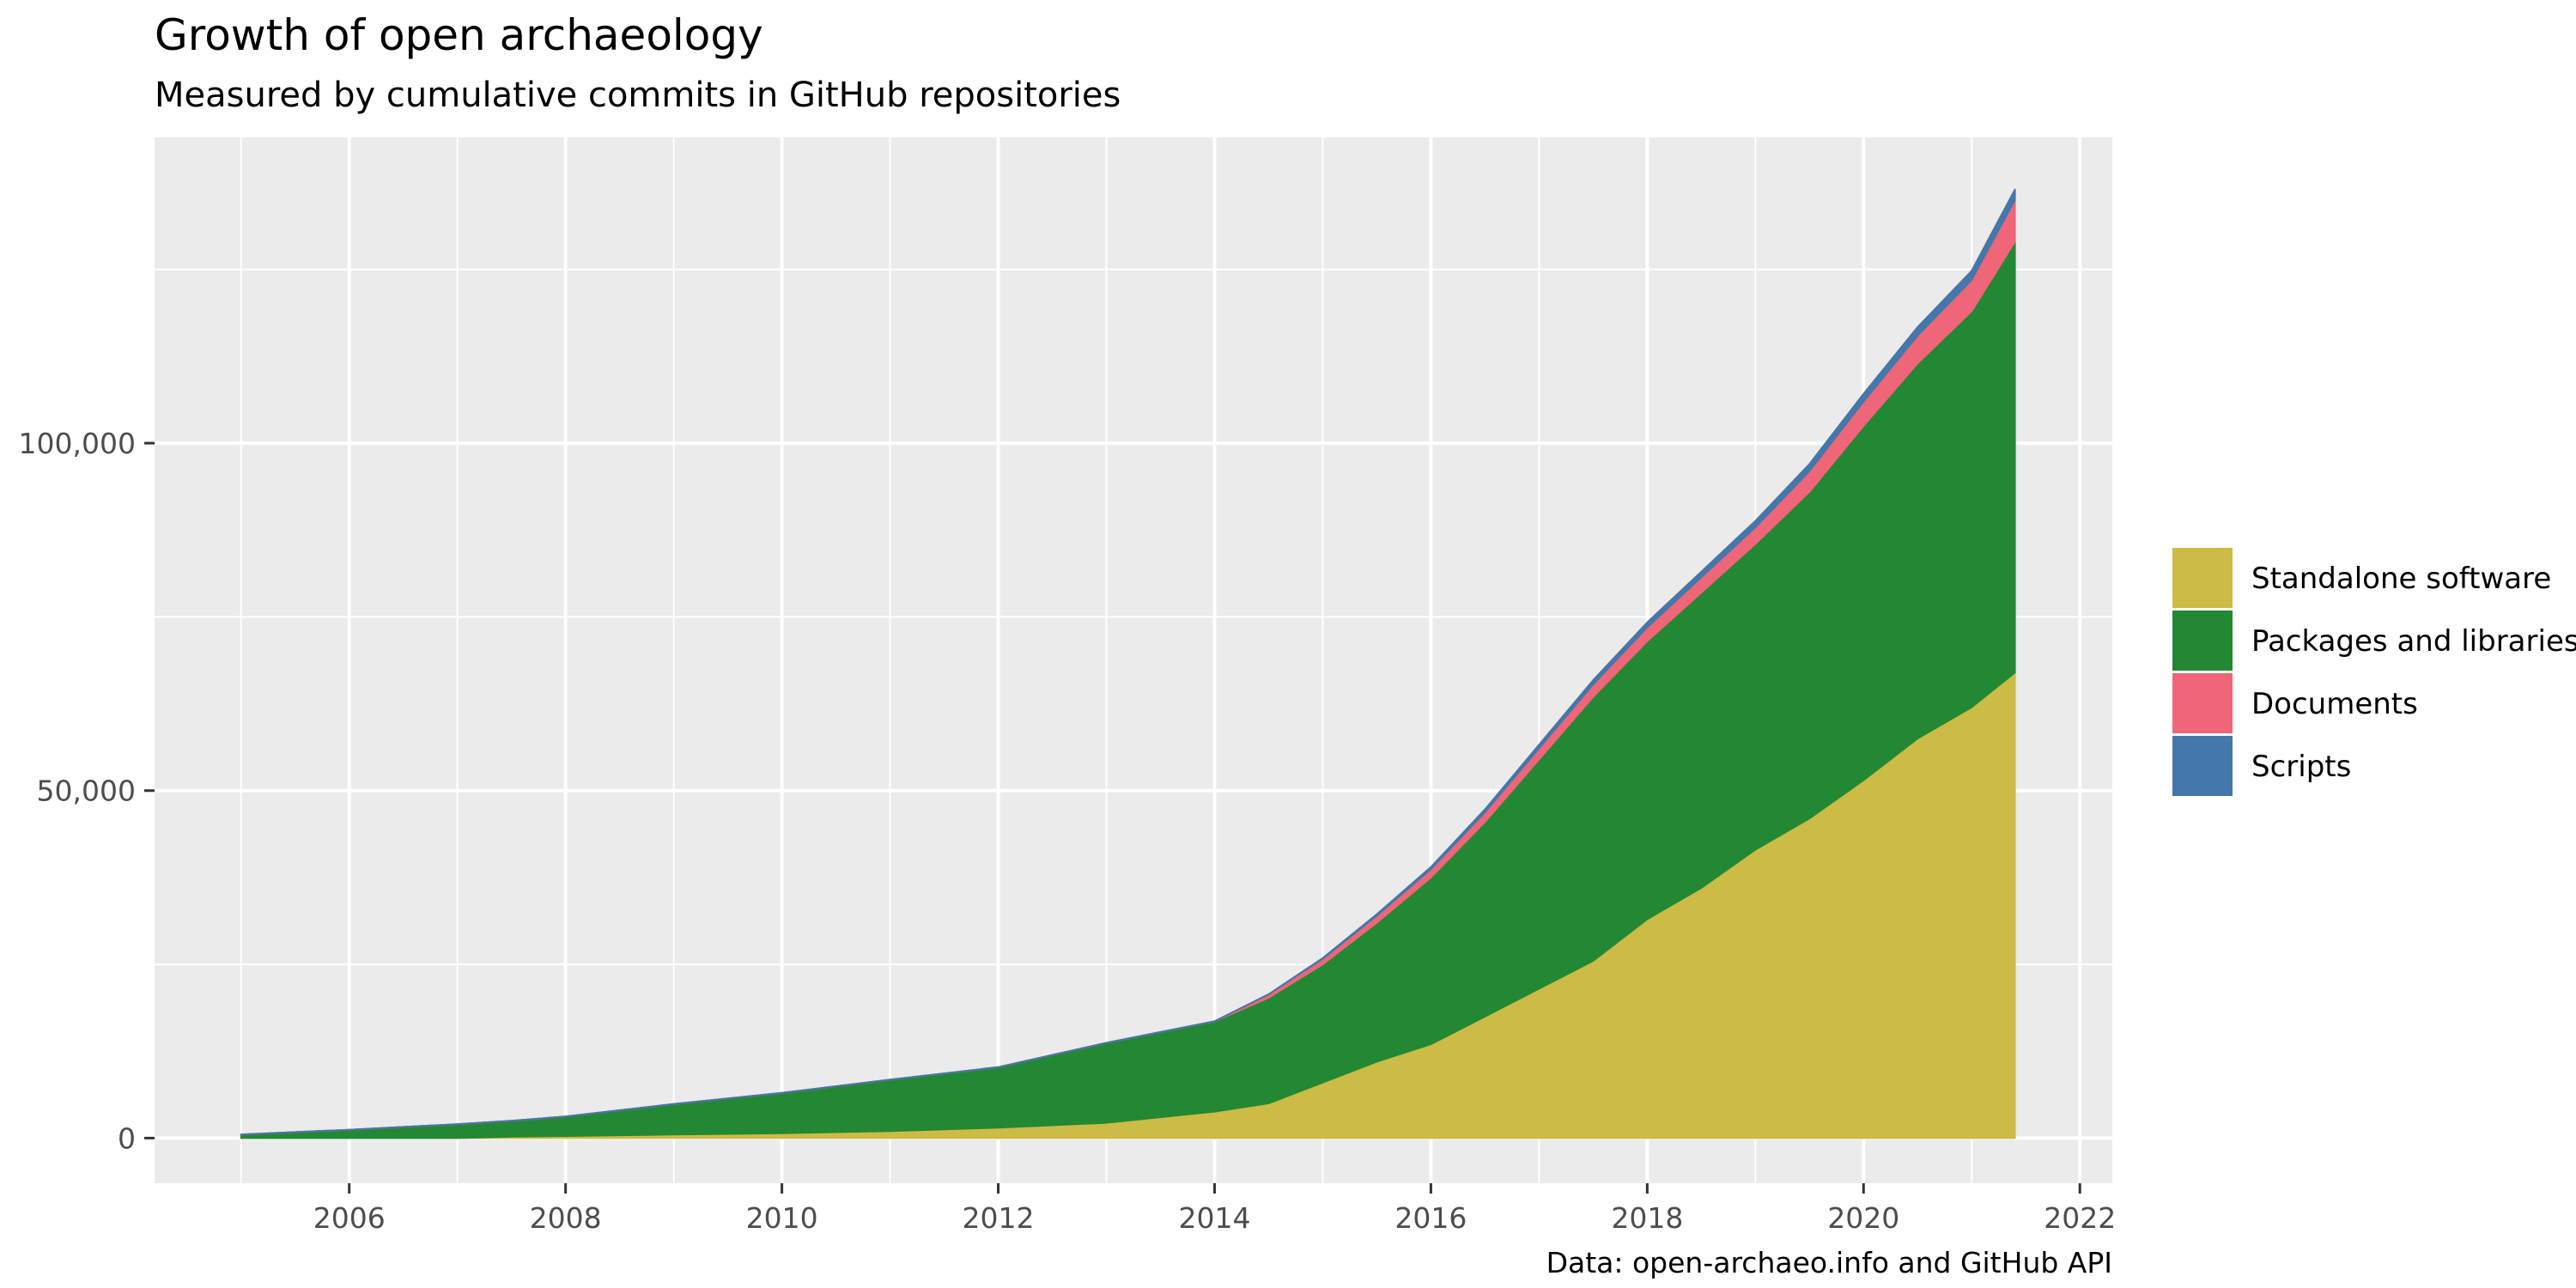  What do you see at coordinates (2080, 1218) in the screenshot?
I see `x-tick-label: 2022` at bounding box center [2080, 1218].